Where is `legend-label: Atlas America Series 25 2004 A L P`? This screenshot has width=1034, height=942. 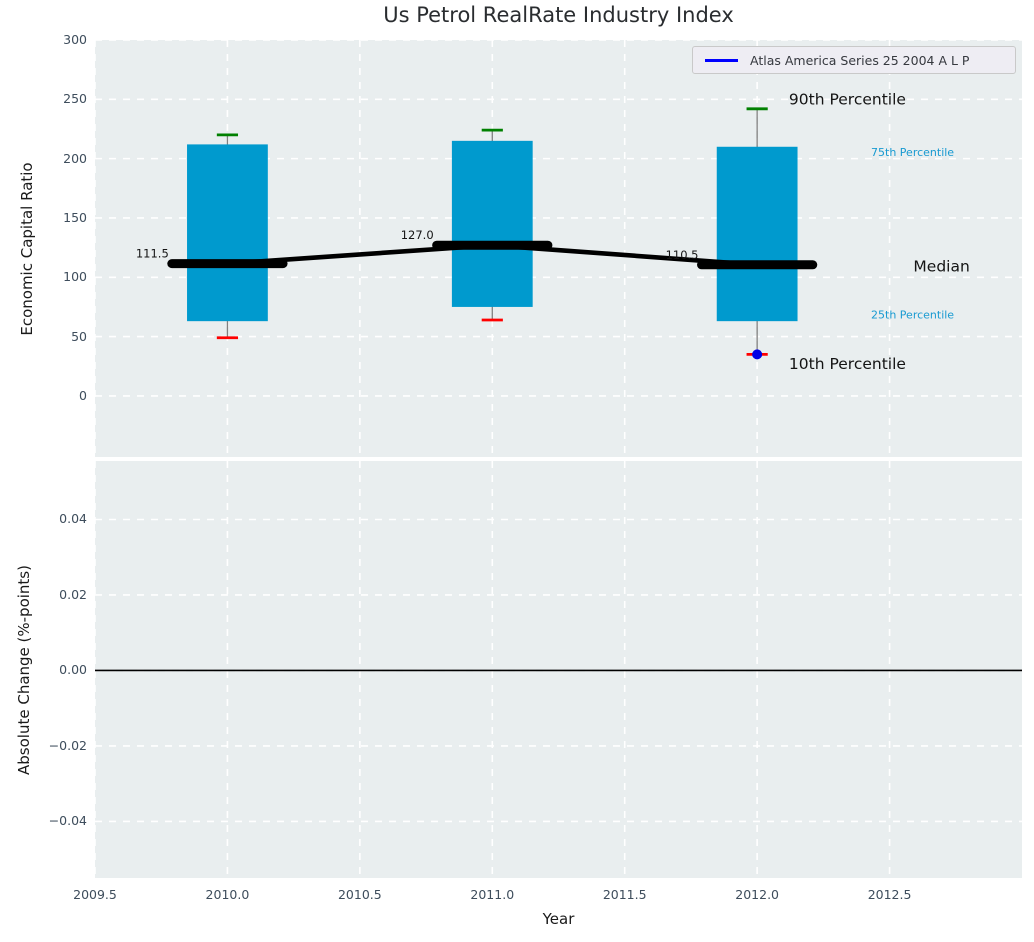
legend-label: Atlas America Series 25 2004 A L P is located at coordinates (860, 60).